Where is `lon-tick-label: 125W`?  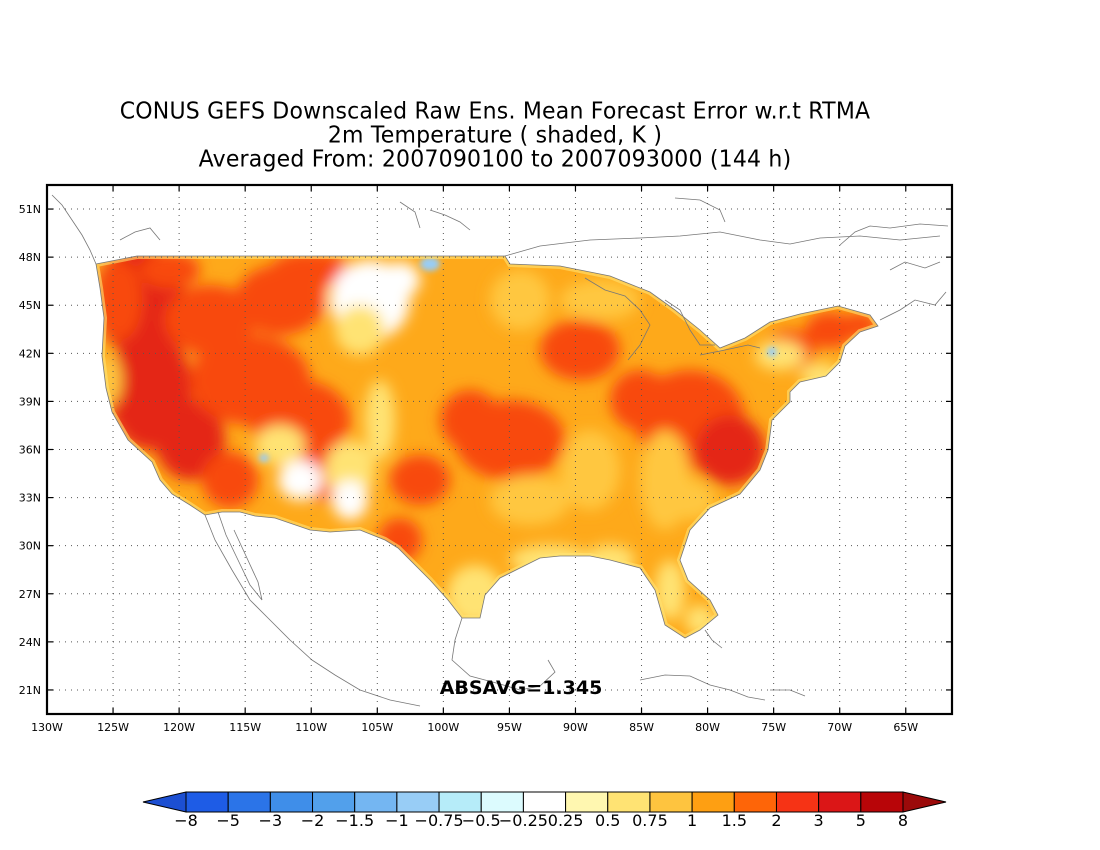 lon-tick-label: 125W is located at coordinates (113, 727).